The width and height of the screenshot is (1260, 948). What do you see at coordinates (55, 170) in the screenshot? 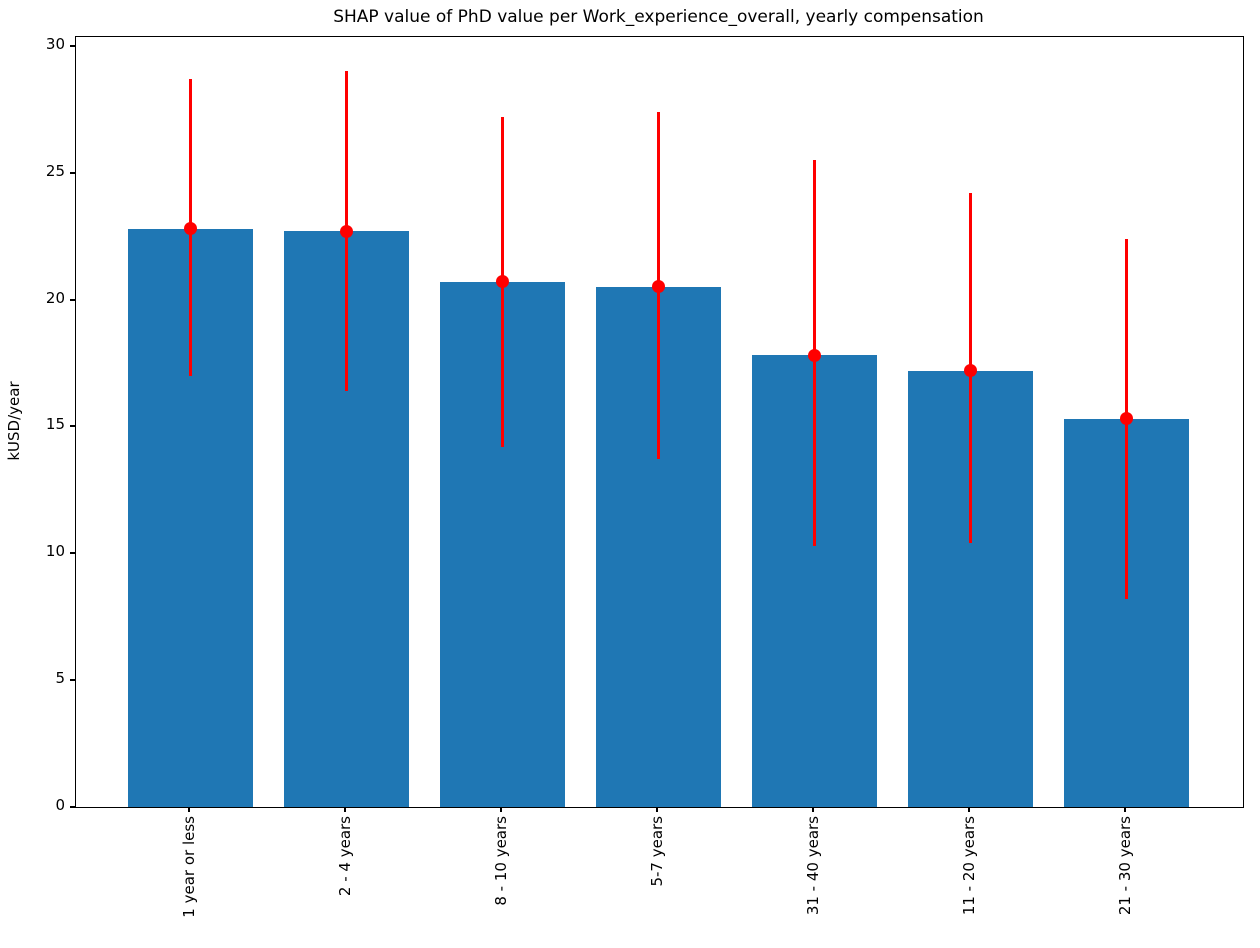
I see `y-tick-label: 25` at bounding box center [55, 170].